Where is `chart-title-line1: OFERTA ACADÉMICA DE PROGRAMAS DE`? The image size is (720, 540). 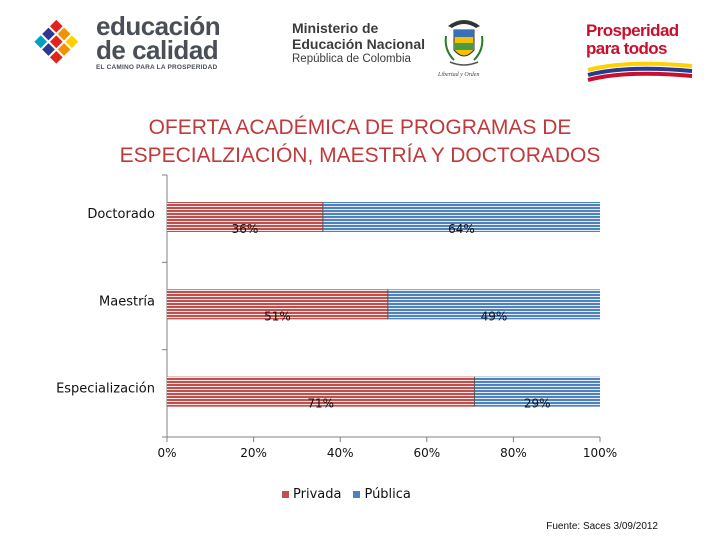
chart-title-line1: OFERTA ACADÉMICA DE PROGRAMAS DE is located at coordinates (360, 127).